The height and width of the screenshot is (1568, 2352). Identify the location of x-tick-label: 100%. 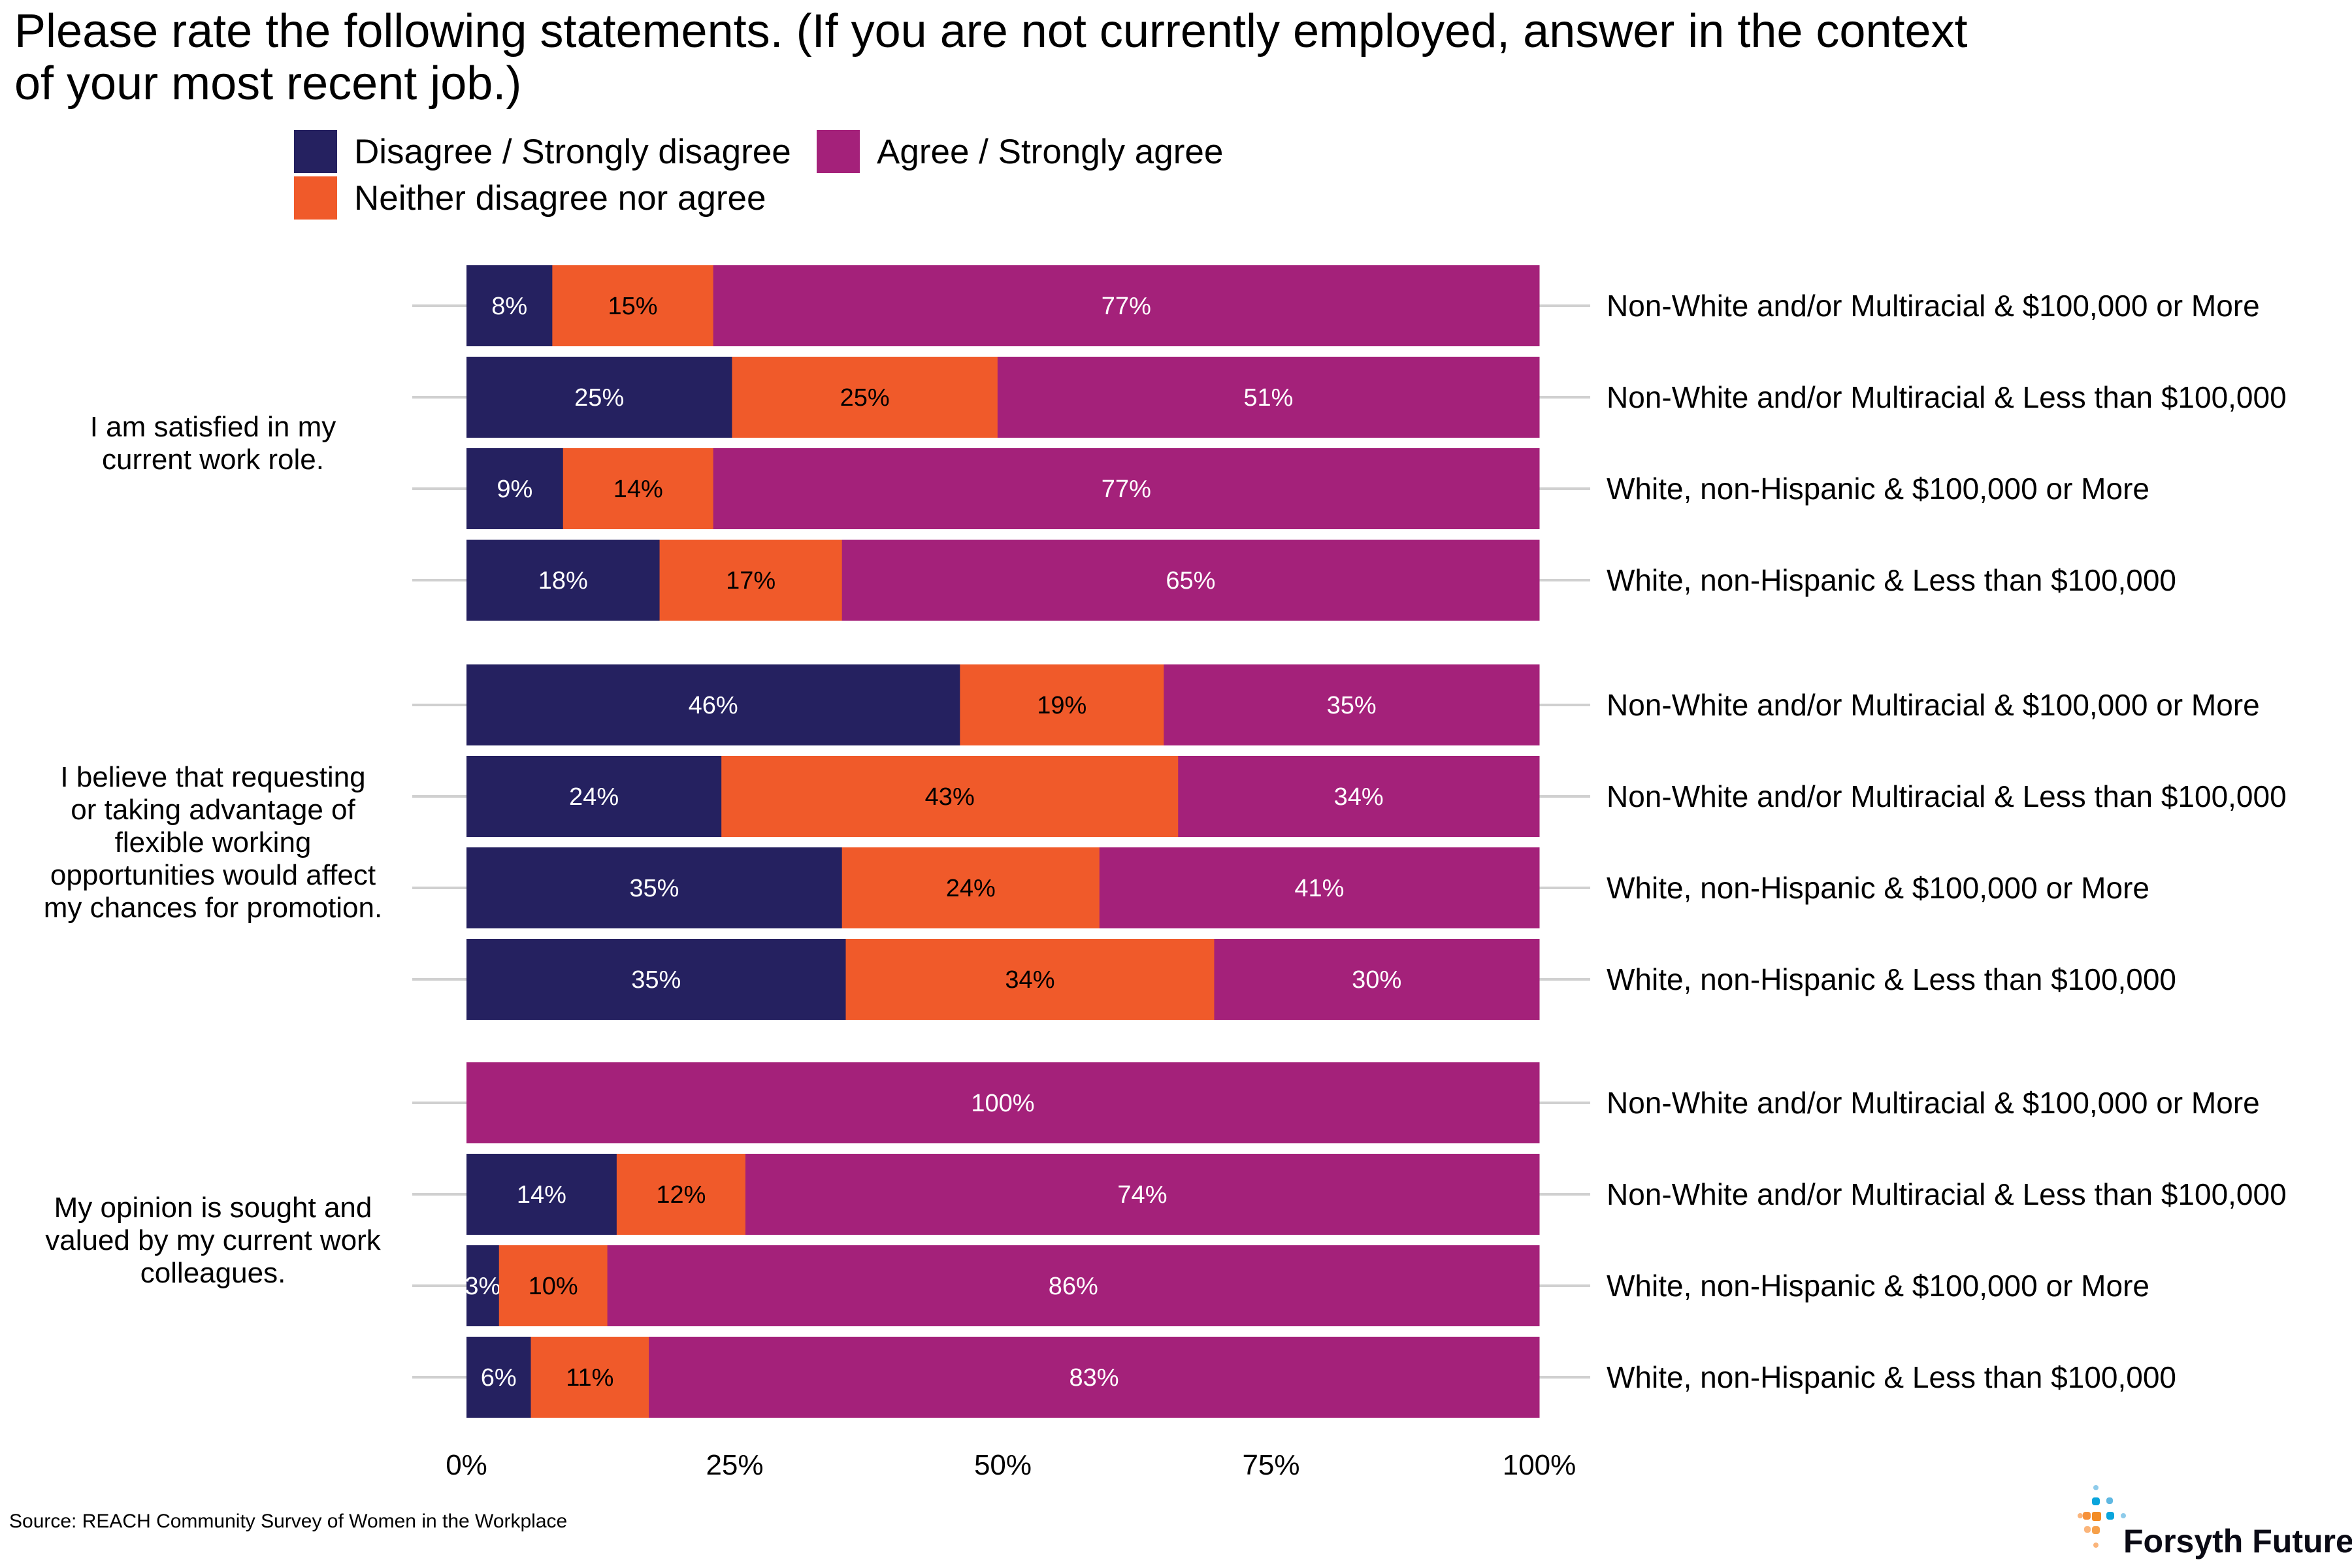
(1539, 1465).